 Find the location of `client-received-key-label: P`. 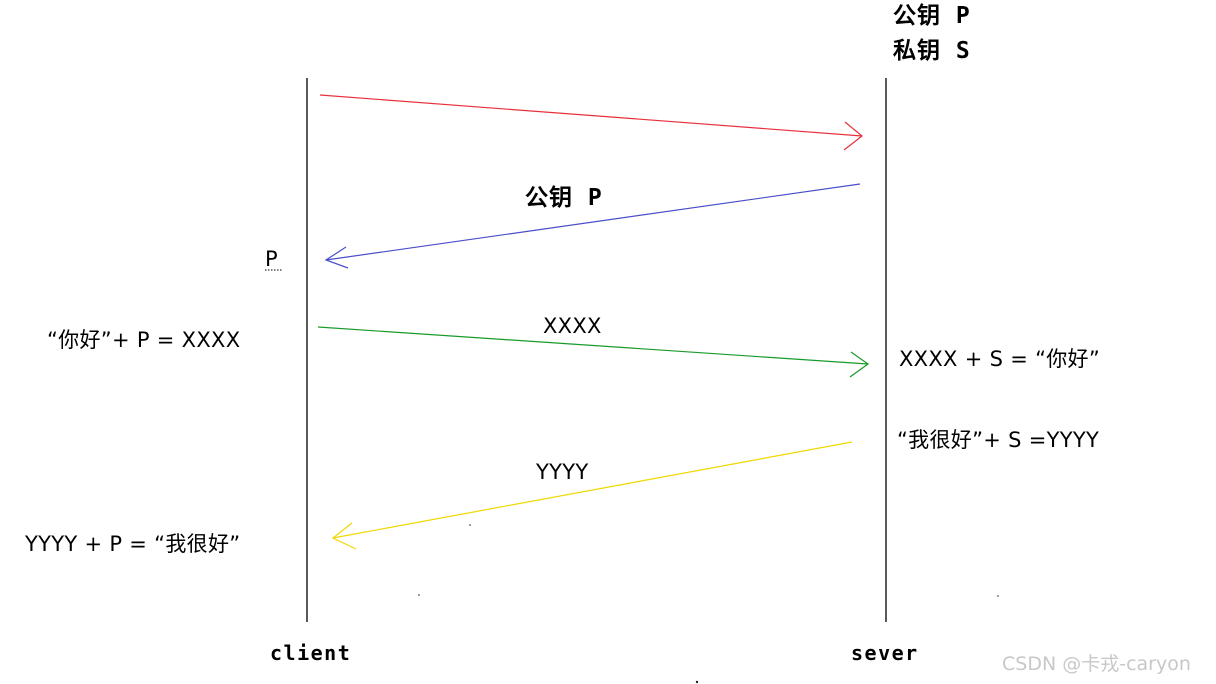

client-received-key-label: P is located at coordinates (271, 259).